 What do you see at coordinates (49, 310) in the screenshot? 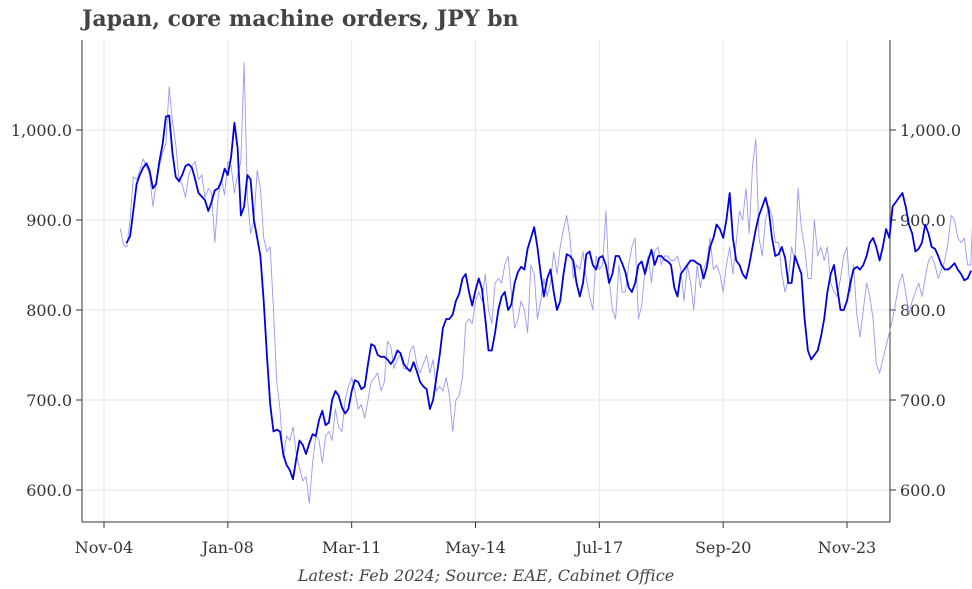
I see `y-tick-label-left: 800.0` at bounding box center [49, 310].